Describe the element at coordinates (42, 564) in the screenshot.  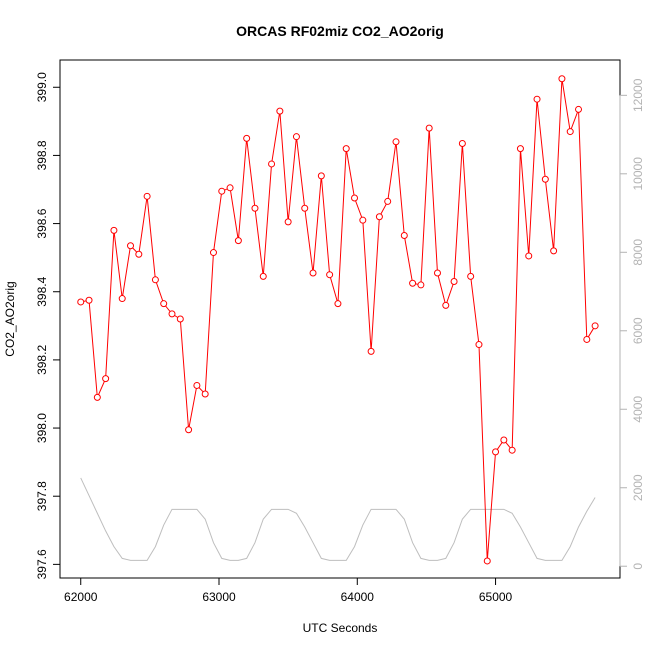
I see `y-tick-label: 397.6` at that location.